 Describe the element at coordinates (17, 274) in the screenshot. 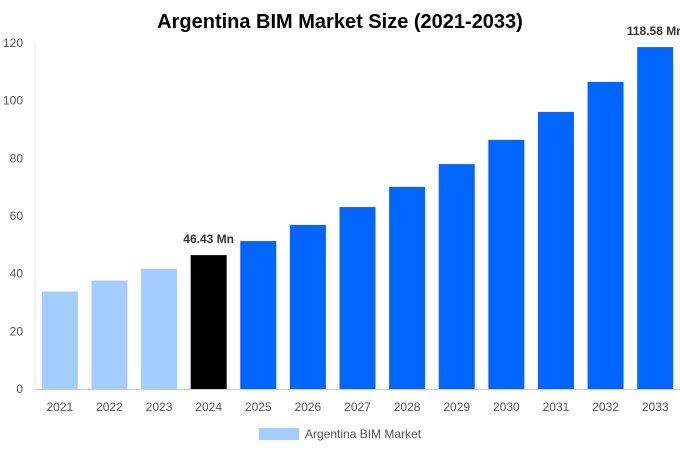

I see `y-tick-label: 40` at that location.